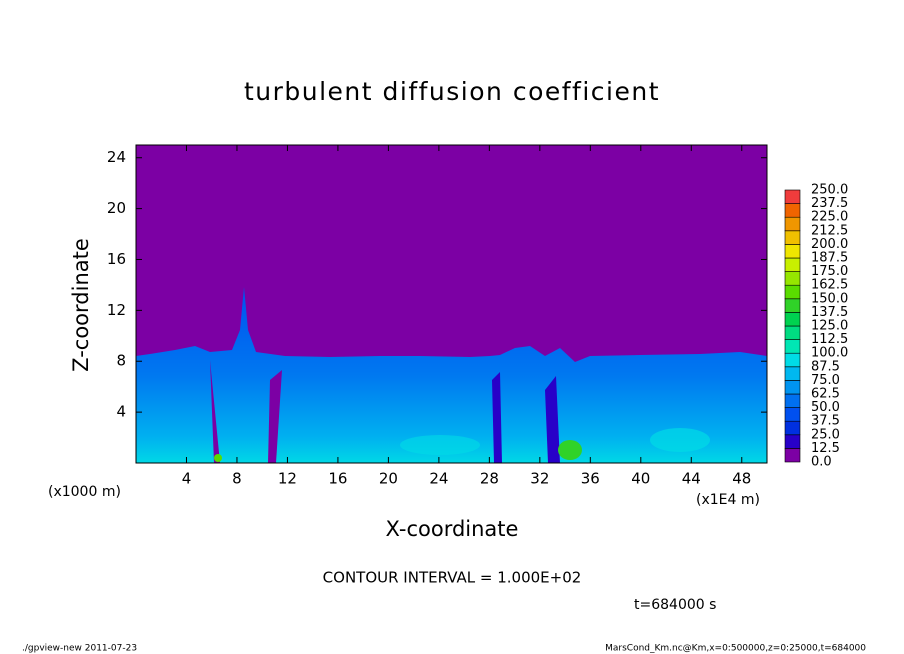 This screenshot has height=654, width=904. I want to click on colorbar-label: 125.0, so click(829, 326).